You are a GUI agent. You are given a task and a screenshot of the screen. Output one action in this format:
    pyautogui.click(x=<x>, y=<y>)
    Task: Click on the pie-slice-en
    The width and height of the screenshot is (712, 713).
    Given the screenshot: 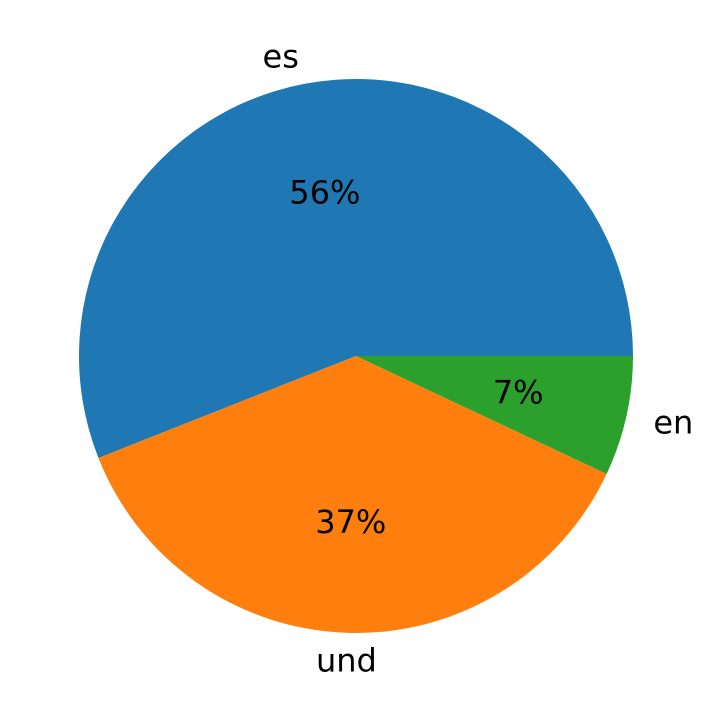 What is the action you would take?
    pyautogui.click(x=494, y=415)
    